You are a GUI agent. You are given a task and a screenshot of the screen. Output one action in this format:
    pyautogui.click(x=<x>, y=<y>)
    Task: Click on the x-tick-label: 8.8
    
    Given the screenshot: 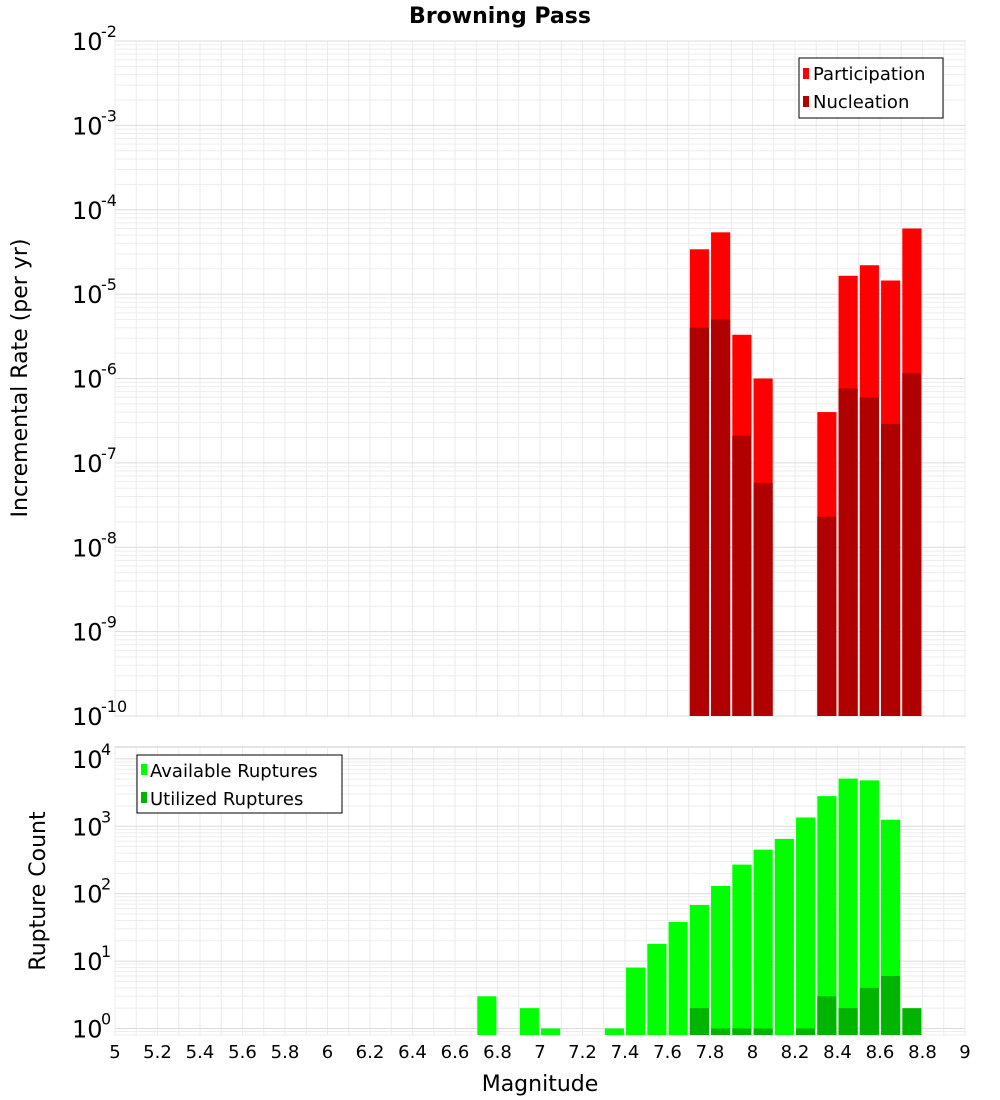 What is the action you would take?
    pyautogui.click(x=922, y=1052)
    